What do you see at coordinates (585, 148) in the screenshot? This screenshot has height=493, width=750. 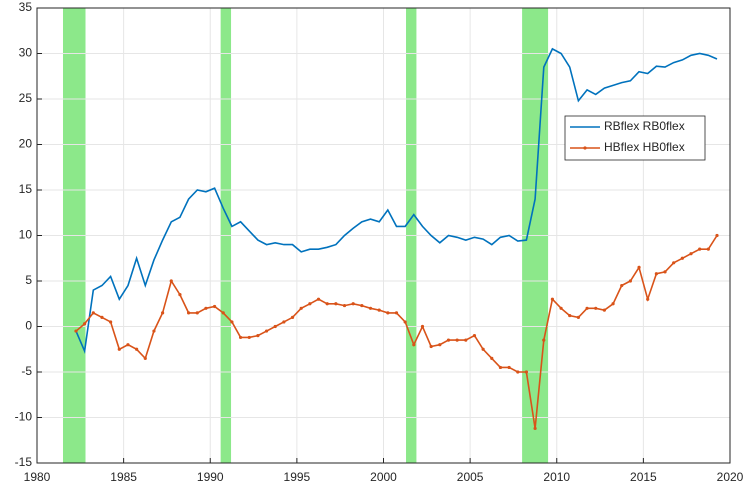 I see `legend-marker` at bounding box center [585, 148].